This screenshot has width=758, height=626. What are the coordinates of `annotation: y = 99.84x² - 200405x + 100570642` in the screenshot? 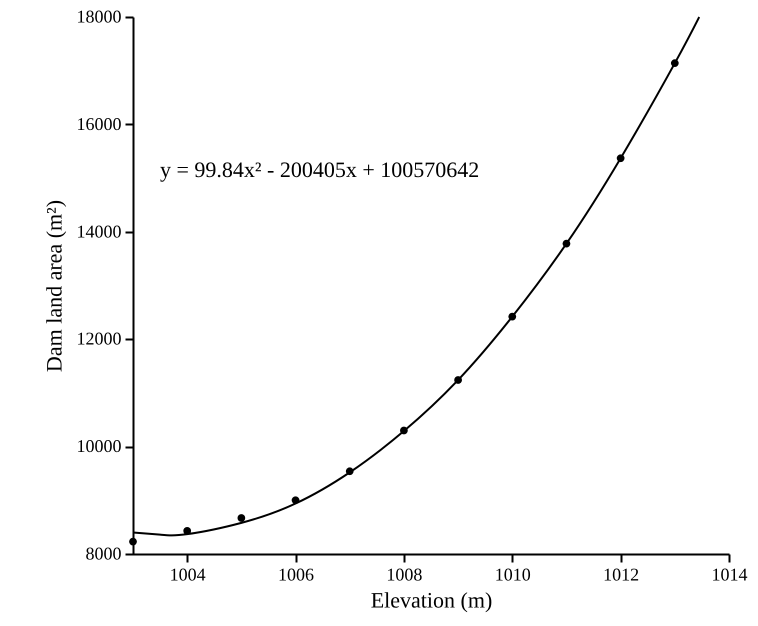 It's located at (320, 169).